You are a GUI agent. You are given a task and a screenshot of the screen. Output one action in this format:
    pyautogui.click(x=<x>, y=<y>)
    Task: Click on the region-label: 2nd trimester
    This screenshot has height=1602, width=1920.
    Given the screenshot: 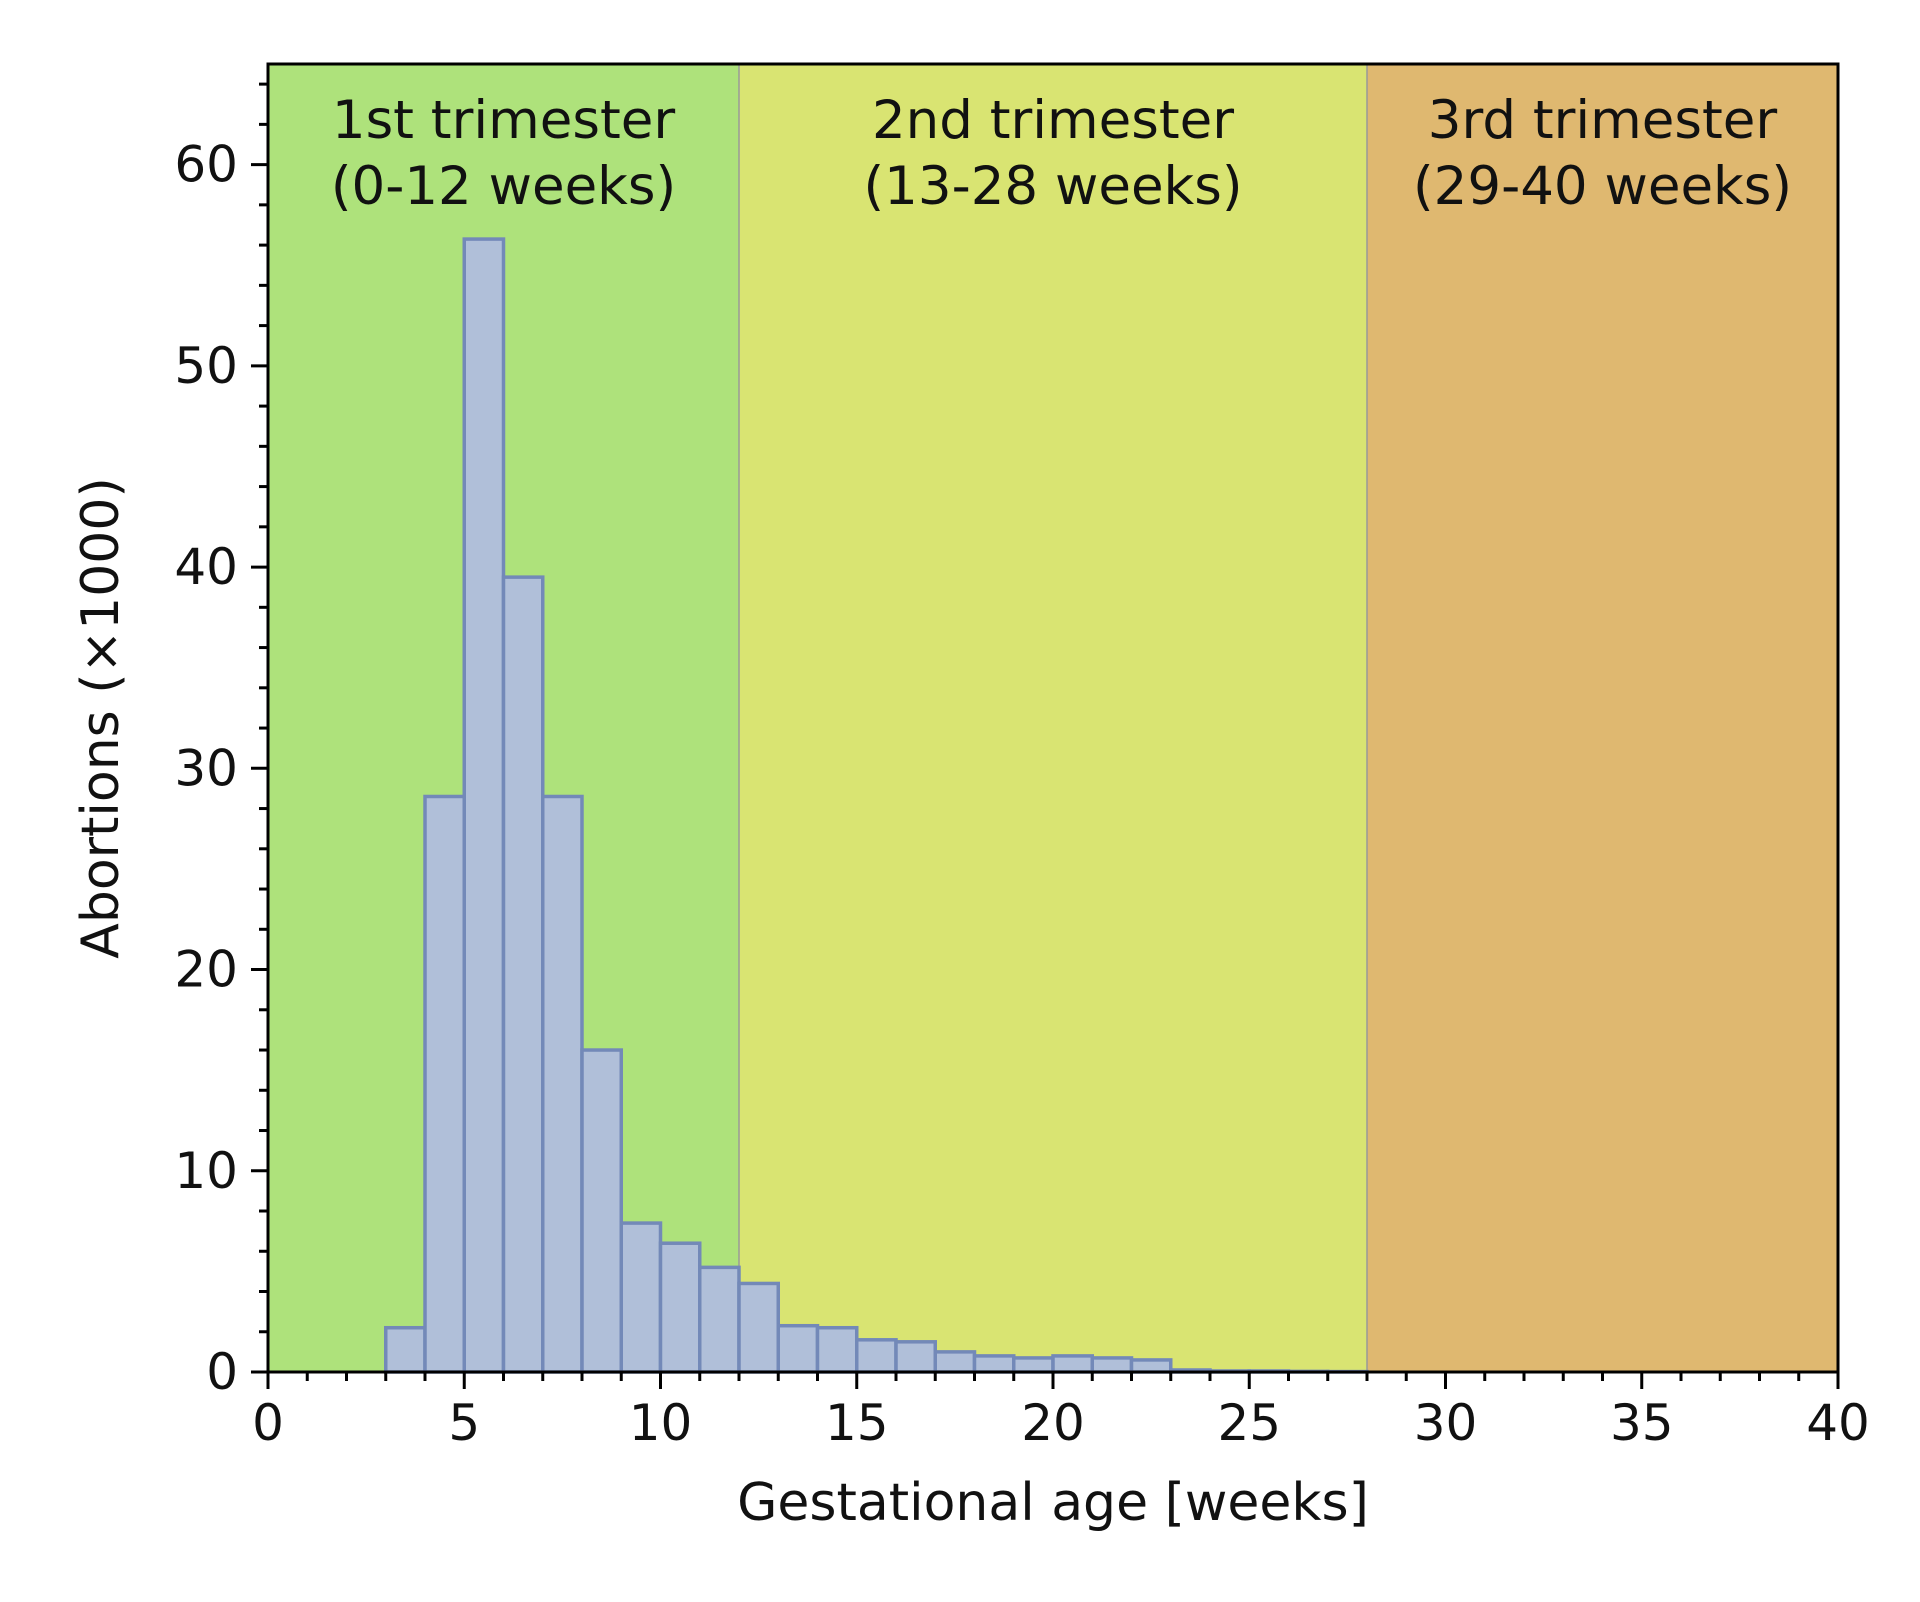 What is the action you would take?
    pyautogui.click(x=1053, y=120)
    